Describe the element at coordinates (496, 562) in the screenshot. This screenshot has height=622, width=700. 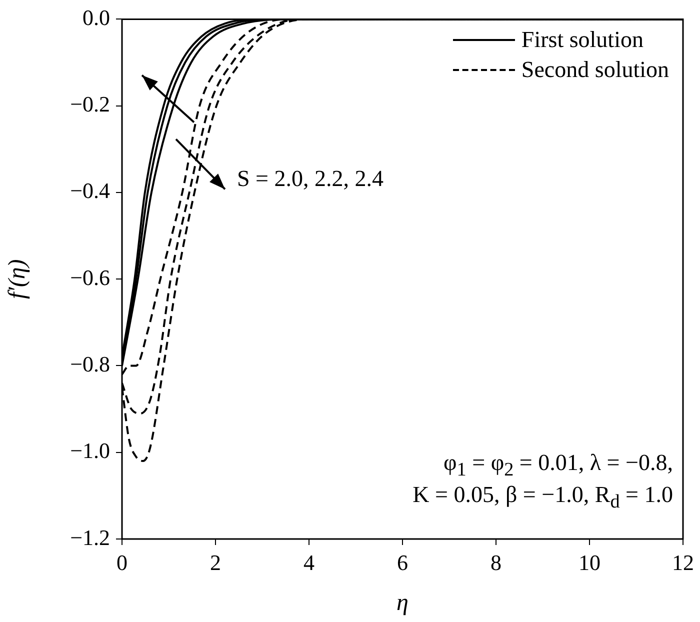
I see `x-tick-label: 8` at that location.